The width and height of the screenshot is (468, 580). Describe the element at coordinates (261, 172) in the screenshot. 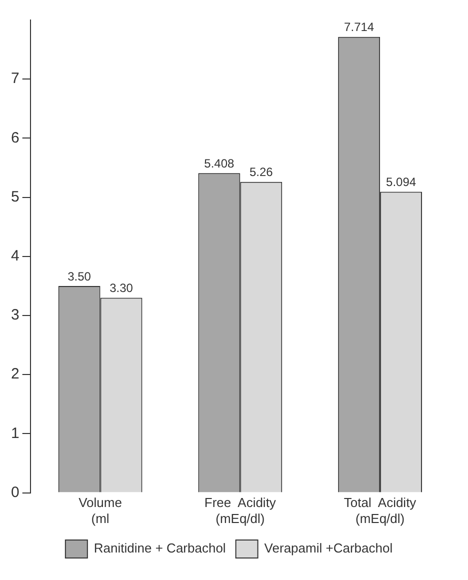

I see `data-label: 5.26` at that location.